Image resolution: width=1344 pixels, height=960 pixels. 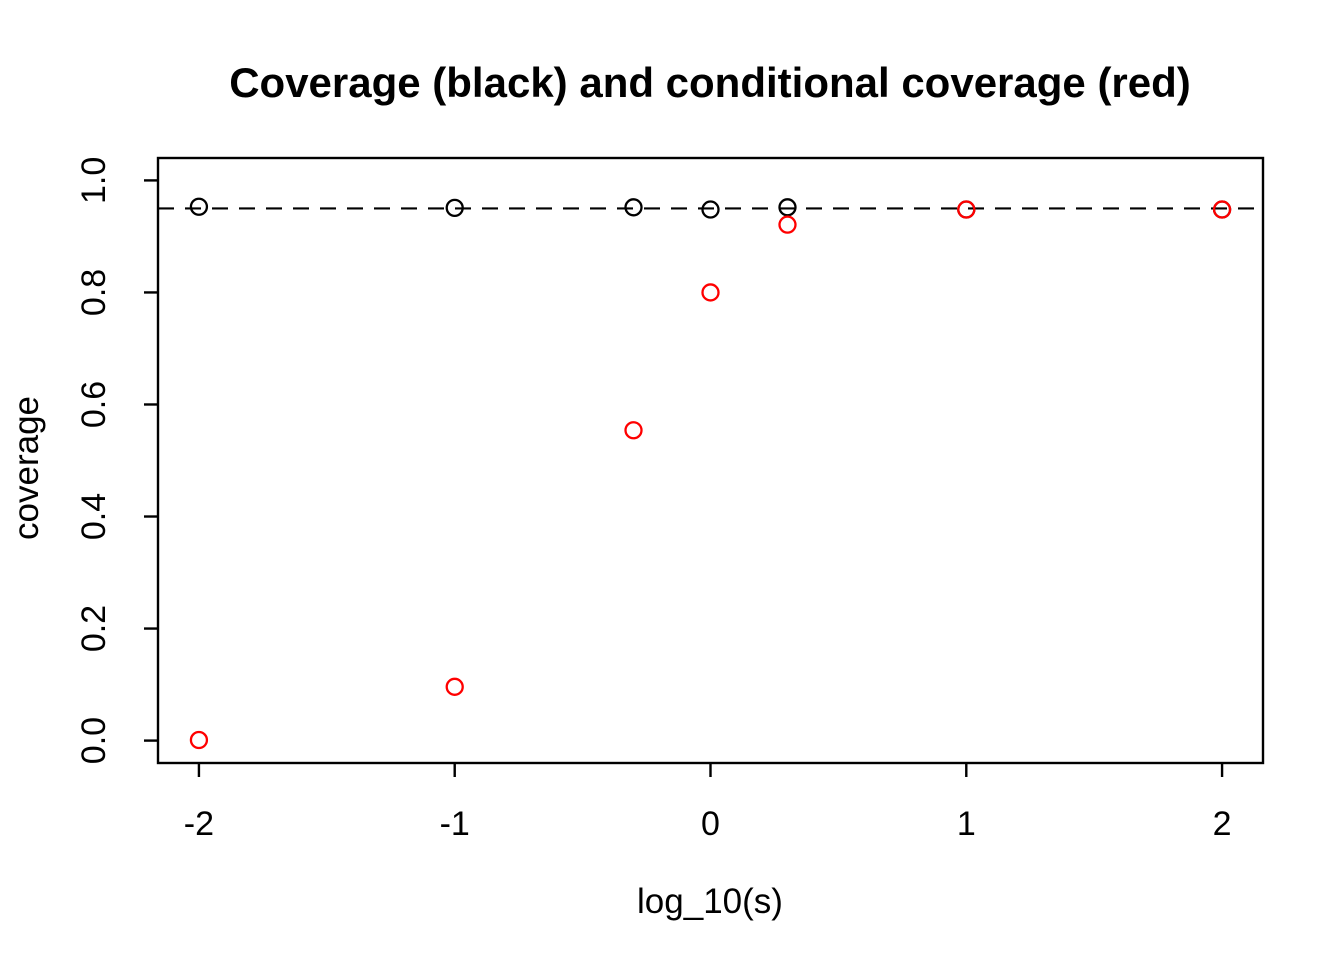 What do you see at coordinates (94, 740) in the screenshot?
I see `y-tick-label: 0.0` at bounding box center [94, 740].